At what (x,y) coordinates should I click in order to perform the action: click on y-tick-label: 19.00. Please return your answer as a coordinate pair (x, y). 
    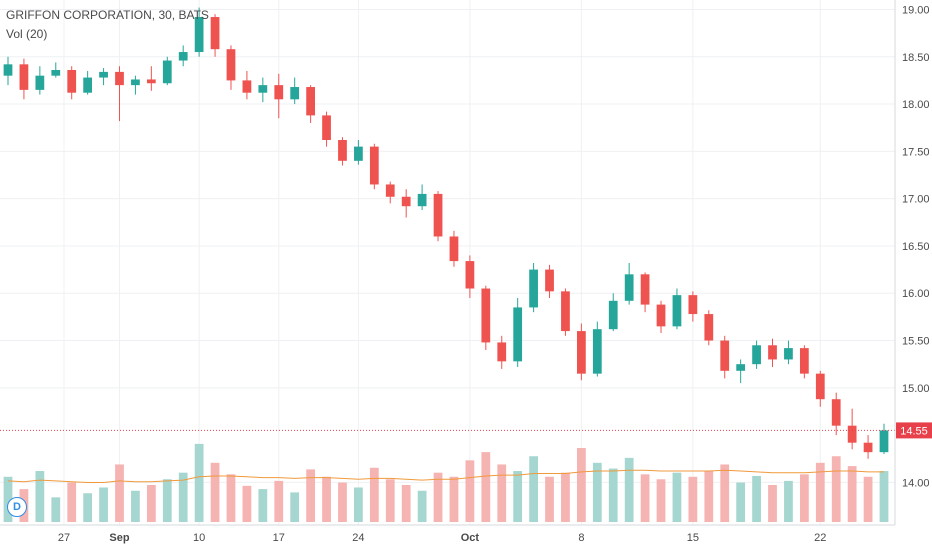
    Looking at the image, I should click on (916, 10).